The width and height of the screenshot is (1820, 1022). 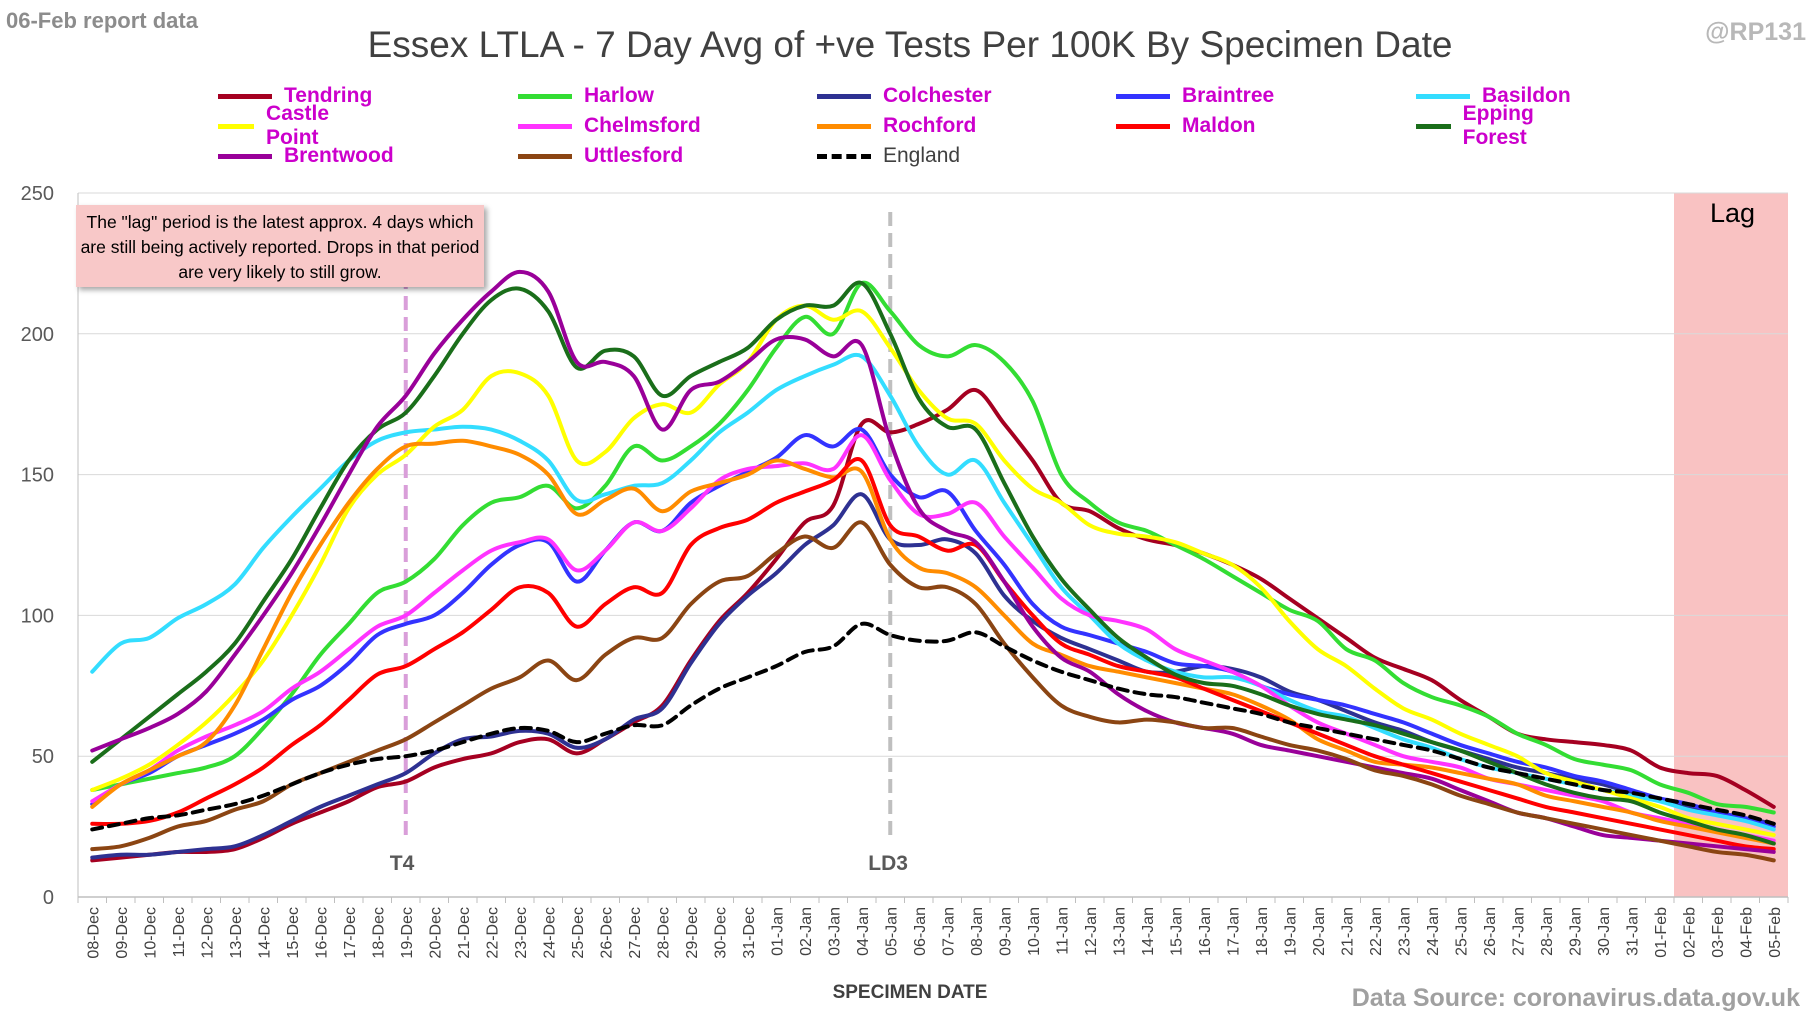 What do you see at coordinates (37, 335) in the screenshot?
I see `y-tick-label: 200` at bounding box center [37, 335].